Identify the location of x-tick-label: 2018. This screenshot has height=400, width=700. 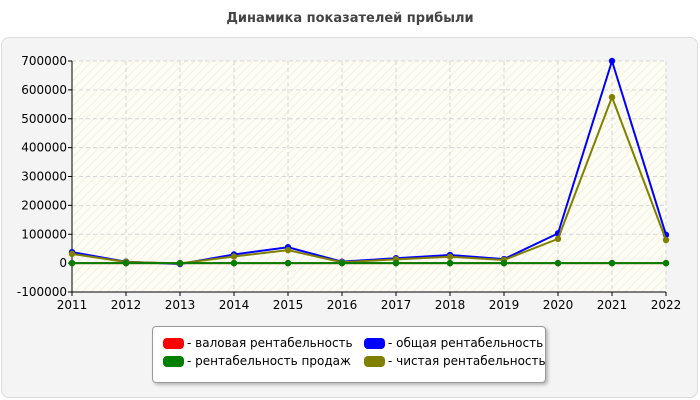
(450, 305).